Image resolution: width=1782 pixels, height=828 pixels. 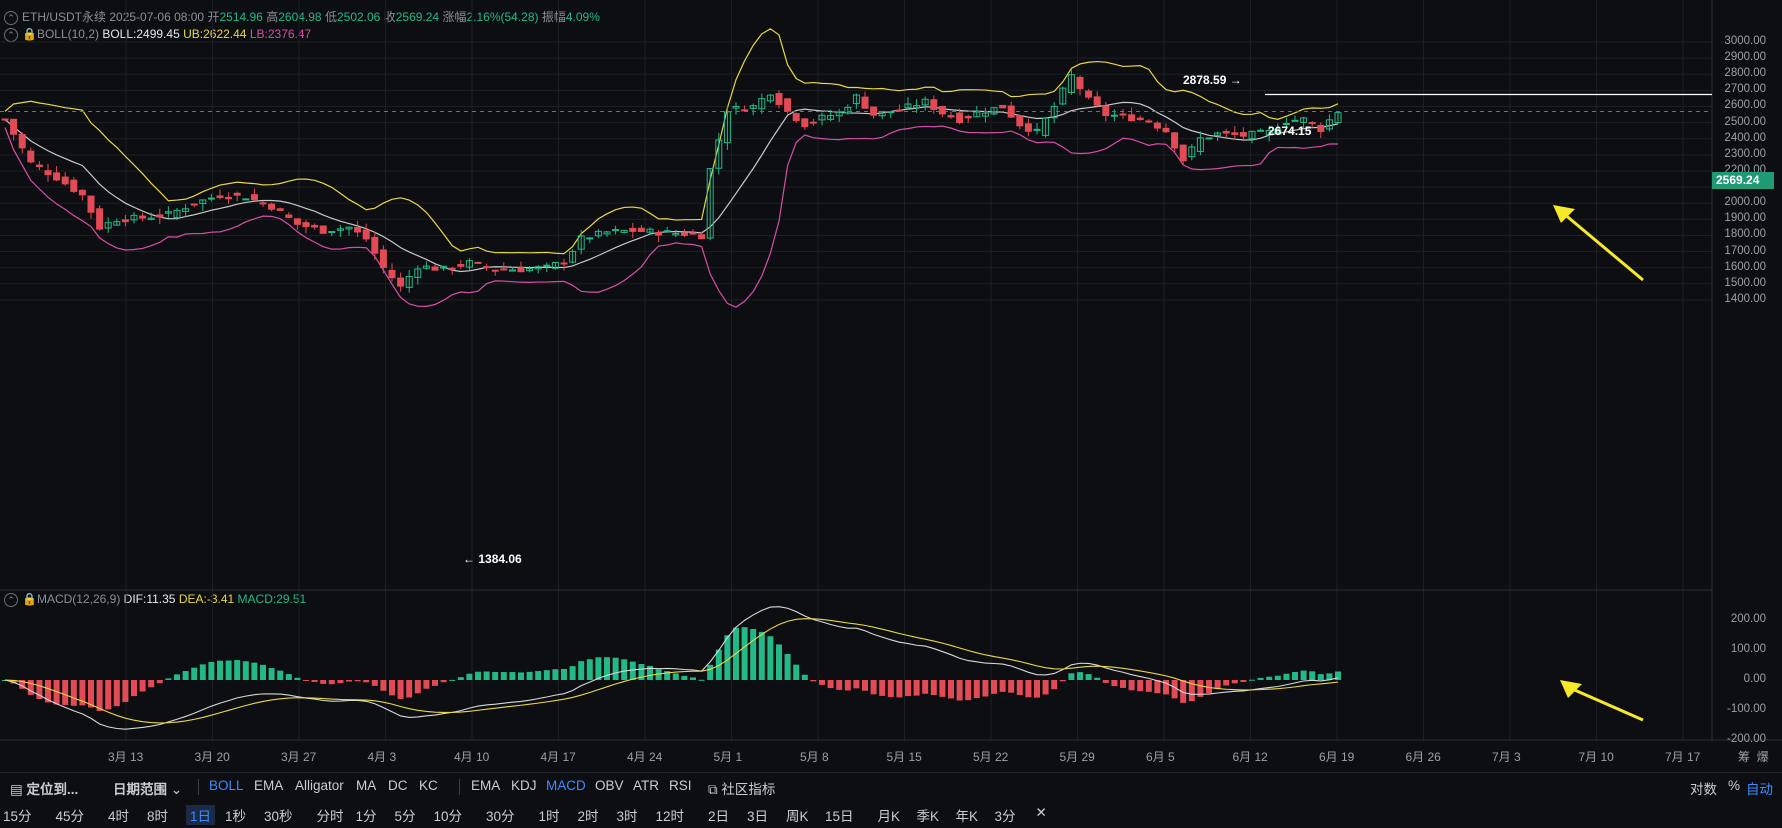 I want to click on interval-1: 45分, so click(x=70, y=816).